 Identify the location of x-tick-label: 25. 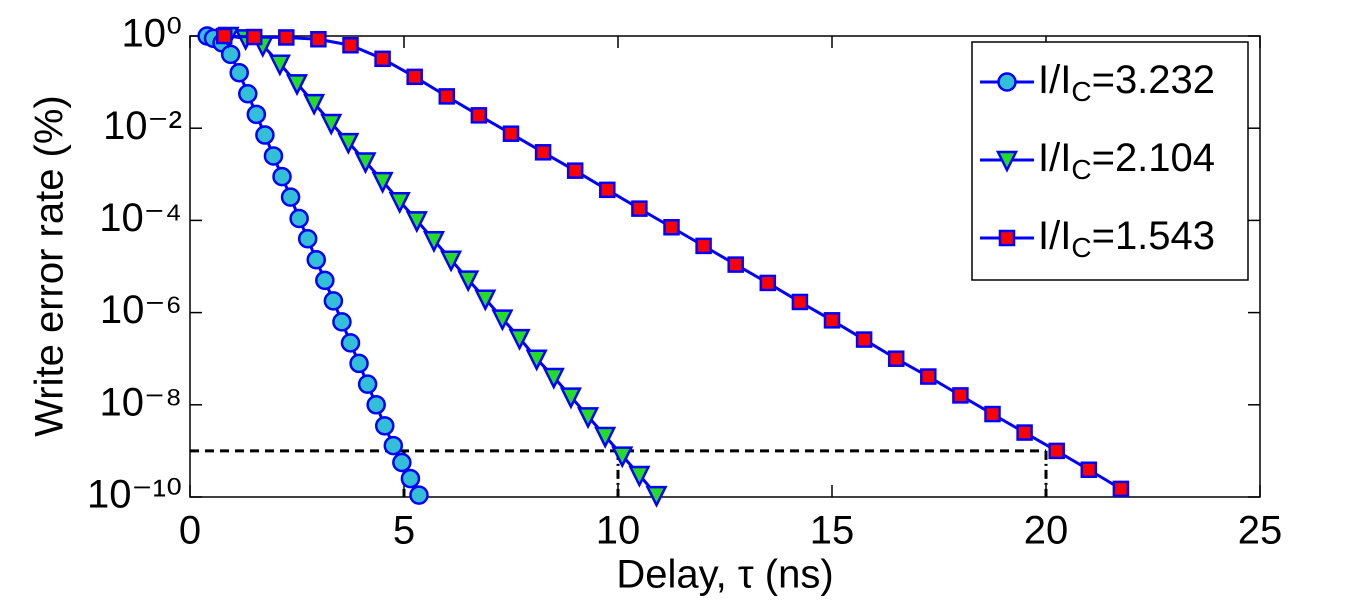
(1260, 531).